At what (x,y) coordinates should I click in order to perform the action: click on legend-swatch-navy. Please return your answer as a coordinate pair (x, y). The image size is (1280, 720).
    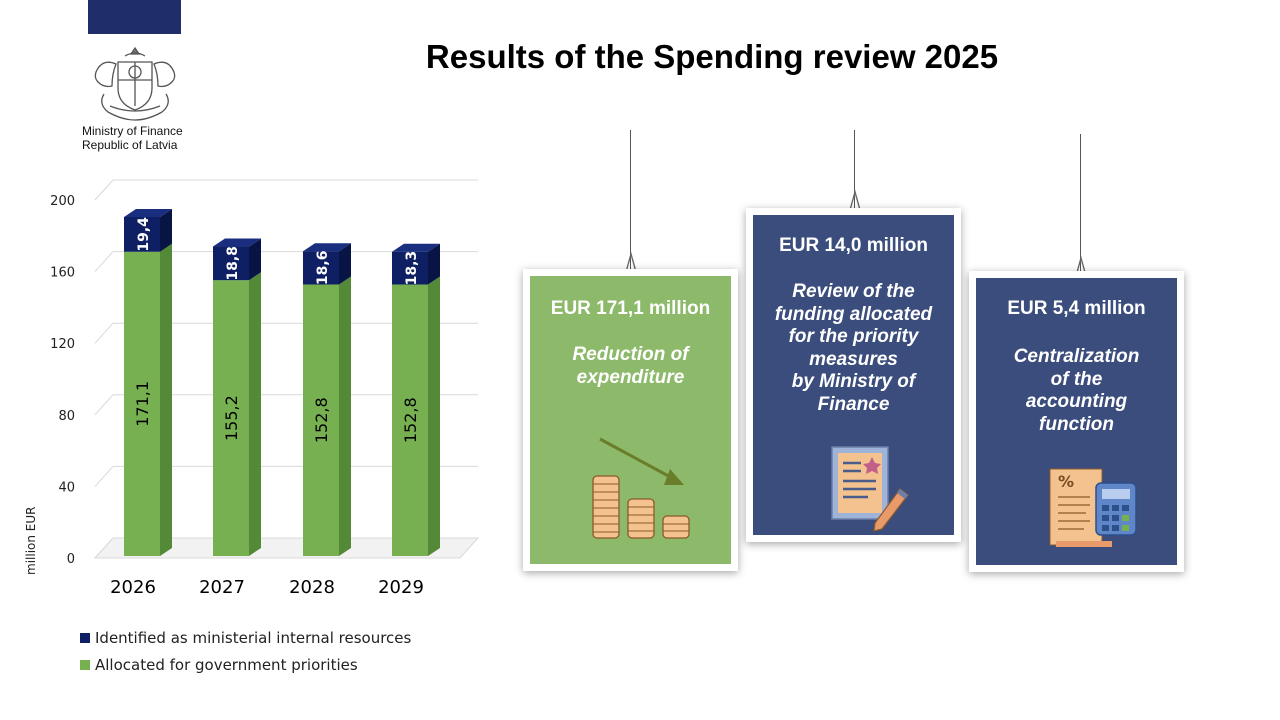
    Looking at the image, I should click on (85, 637).